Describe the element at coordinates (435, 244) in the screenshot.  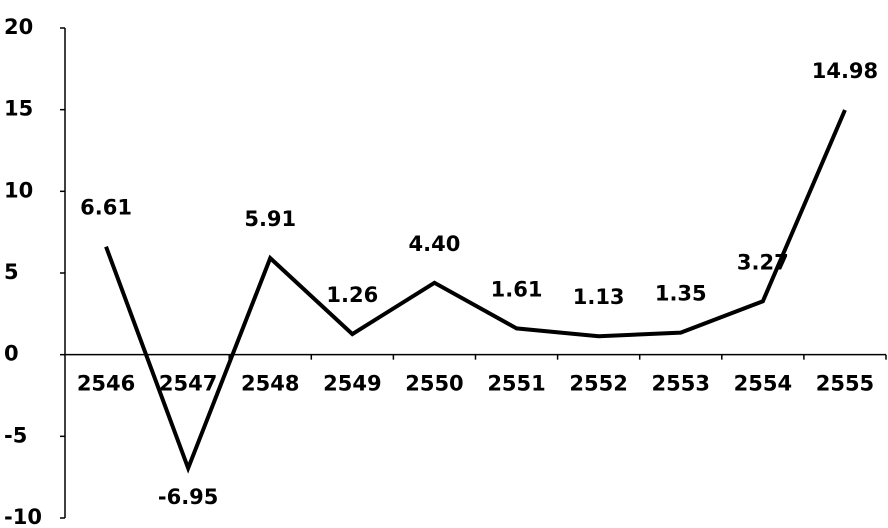
I see `data-label: 4.40` at that location.